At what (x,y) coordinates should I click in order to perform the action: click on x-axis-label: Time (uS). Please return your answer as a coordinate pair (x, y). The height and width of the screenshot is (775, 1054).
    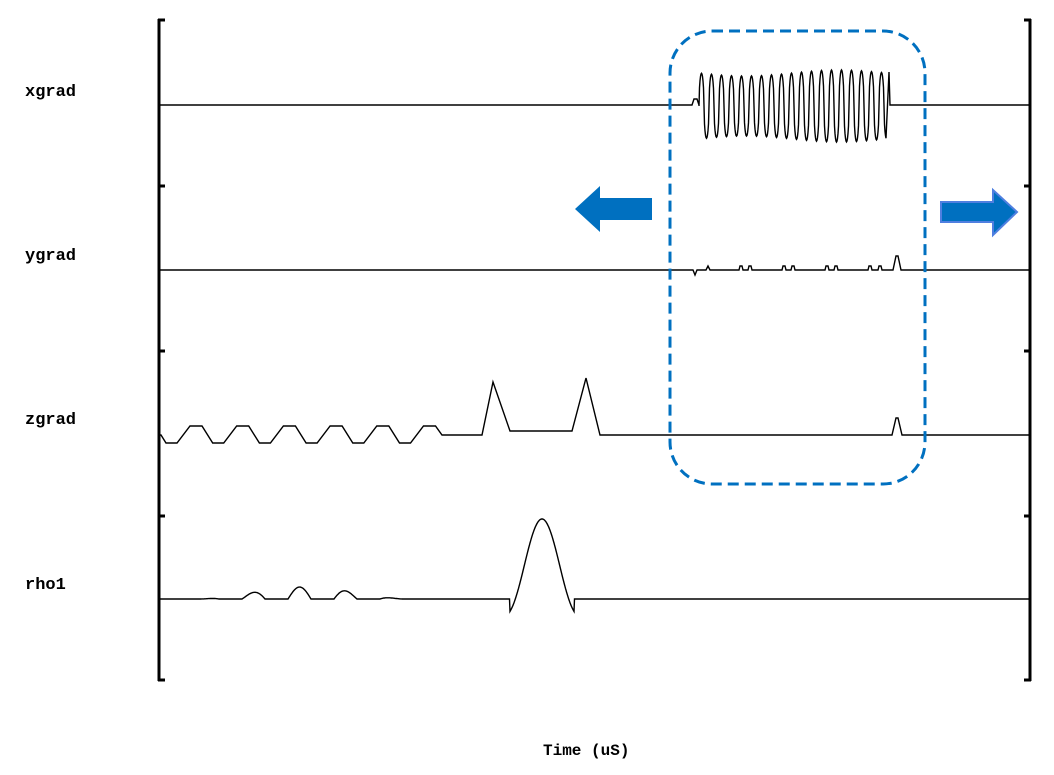
    Looking at the image, I should click on (586, 751).